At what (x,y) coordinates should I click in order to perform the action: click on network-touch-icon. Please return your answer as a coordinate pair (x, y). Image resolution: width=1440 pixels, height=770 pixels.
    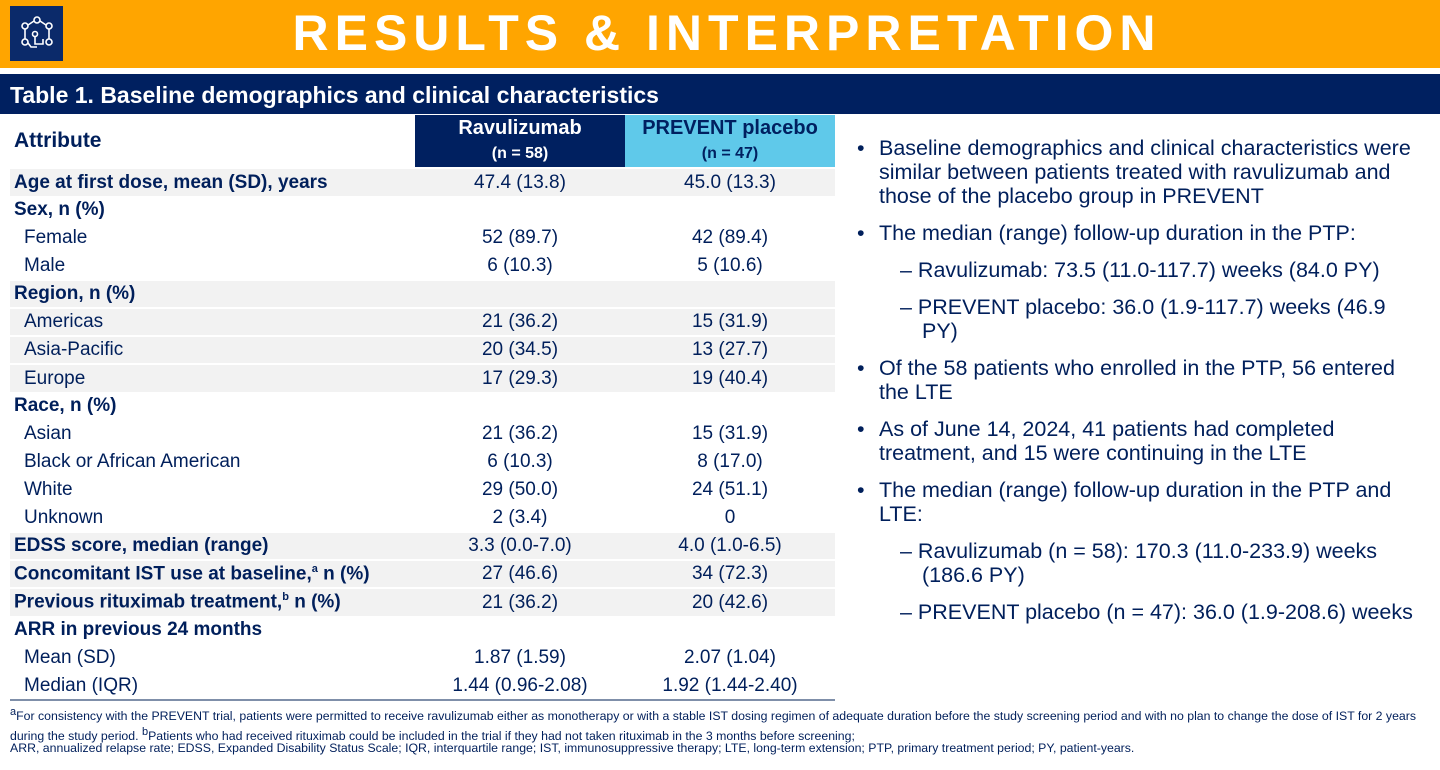
    Looking at the image, I should click on (36, 33).